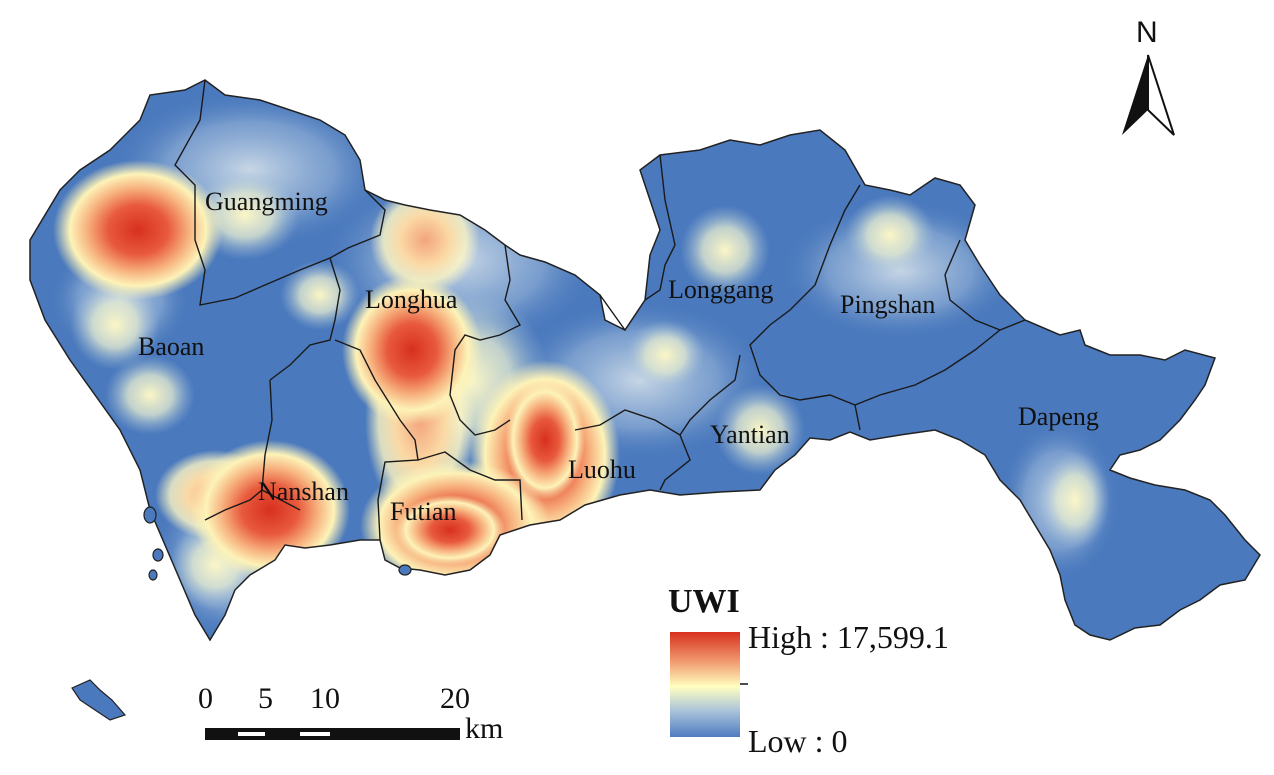 The height and width of the screenshot is (775, 1274). Describe the element at coordinates (705, 684) in the screenshot. I see `legend-color-ramp` at that location.